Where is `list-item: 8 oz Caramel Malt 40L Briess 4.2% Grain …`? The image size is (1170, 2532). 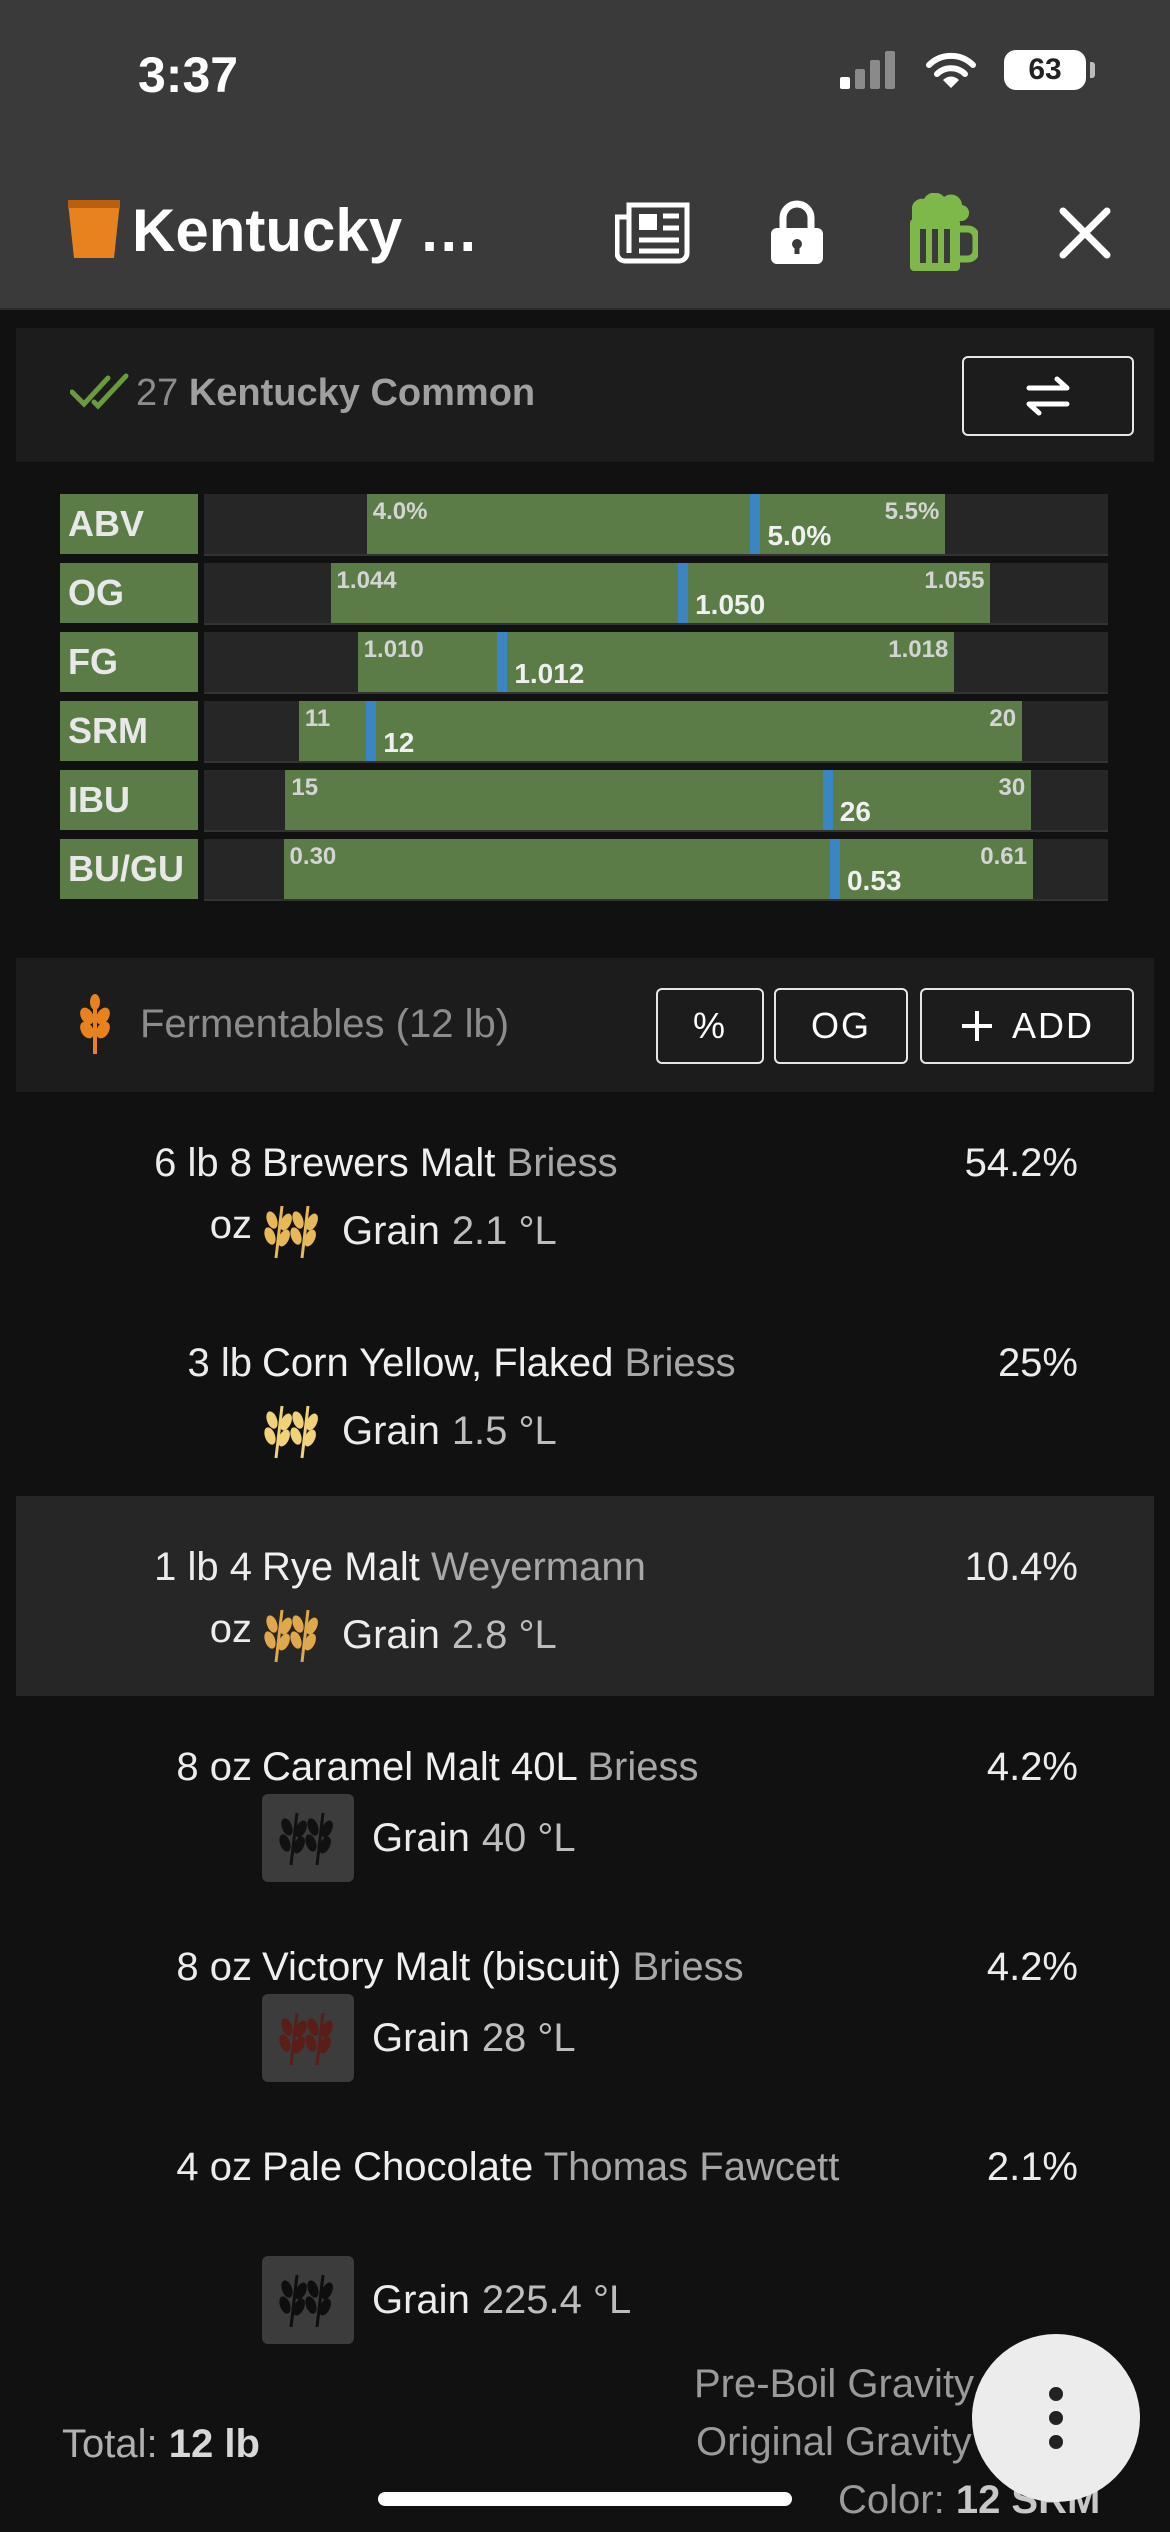
list-item: 8 oz Caramel Malt 40L Briess 4.2% Grain … is located at coordinates (585, 1796).